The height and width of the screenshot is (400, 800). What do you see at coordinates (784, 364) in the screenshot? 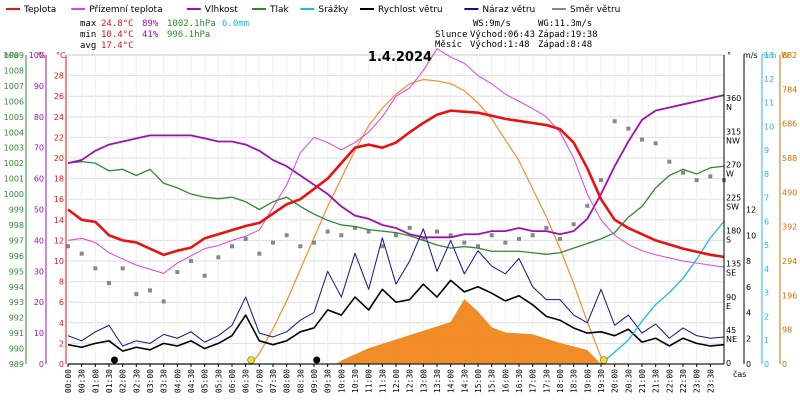
I see `wm2-tick-label: 0` at bounding box center [784, 364].